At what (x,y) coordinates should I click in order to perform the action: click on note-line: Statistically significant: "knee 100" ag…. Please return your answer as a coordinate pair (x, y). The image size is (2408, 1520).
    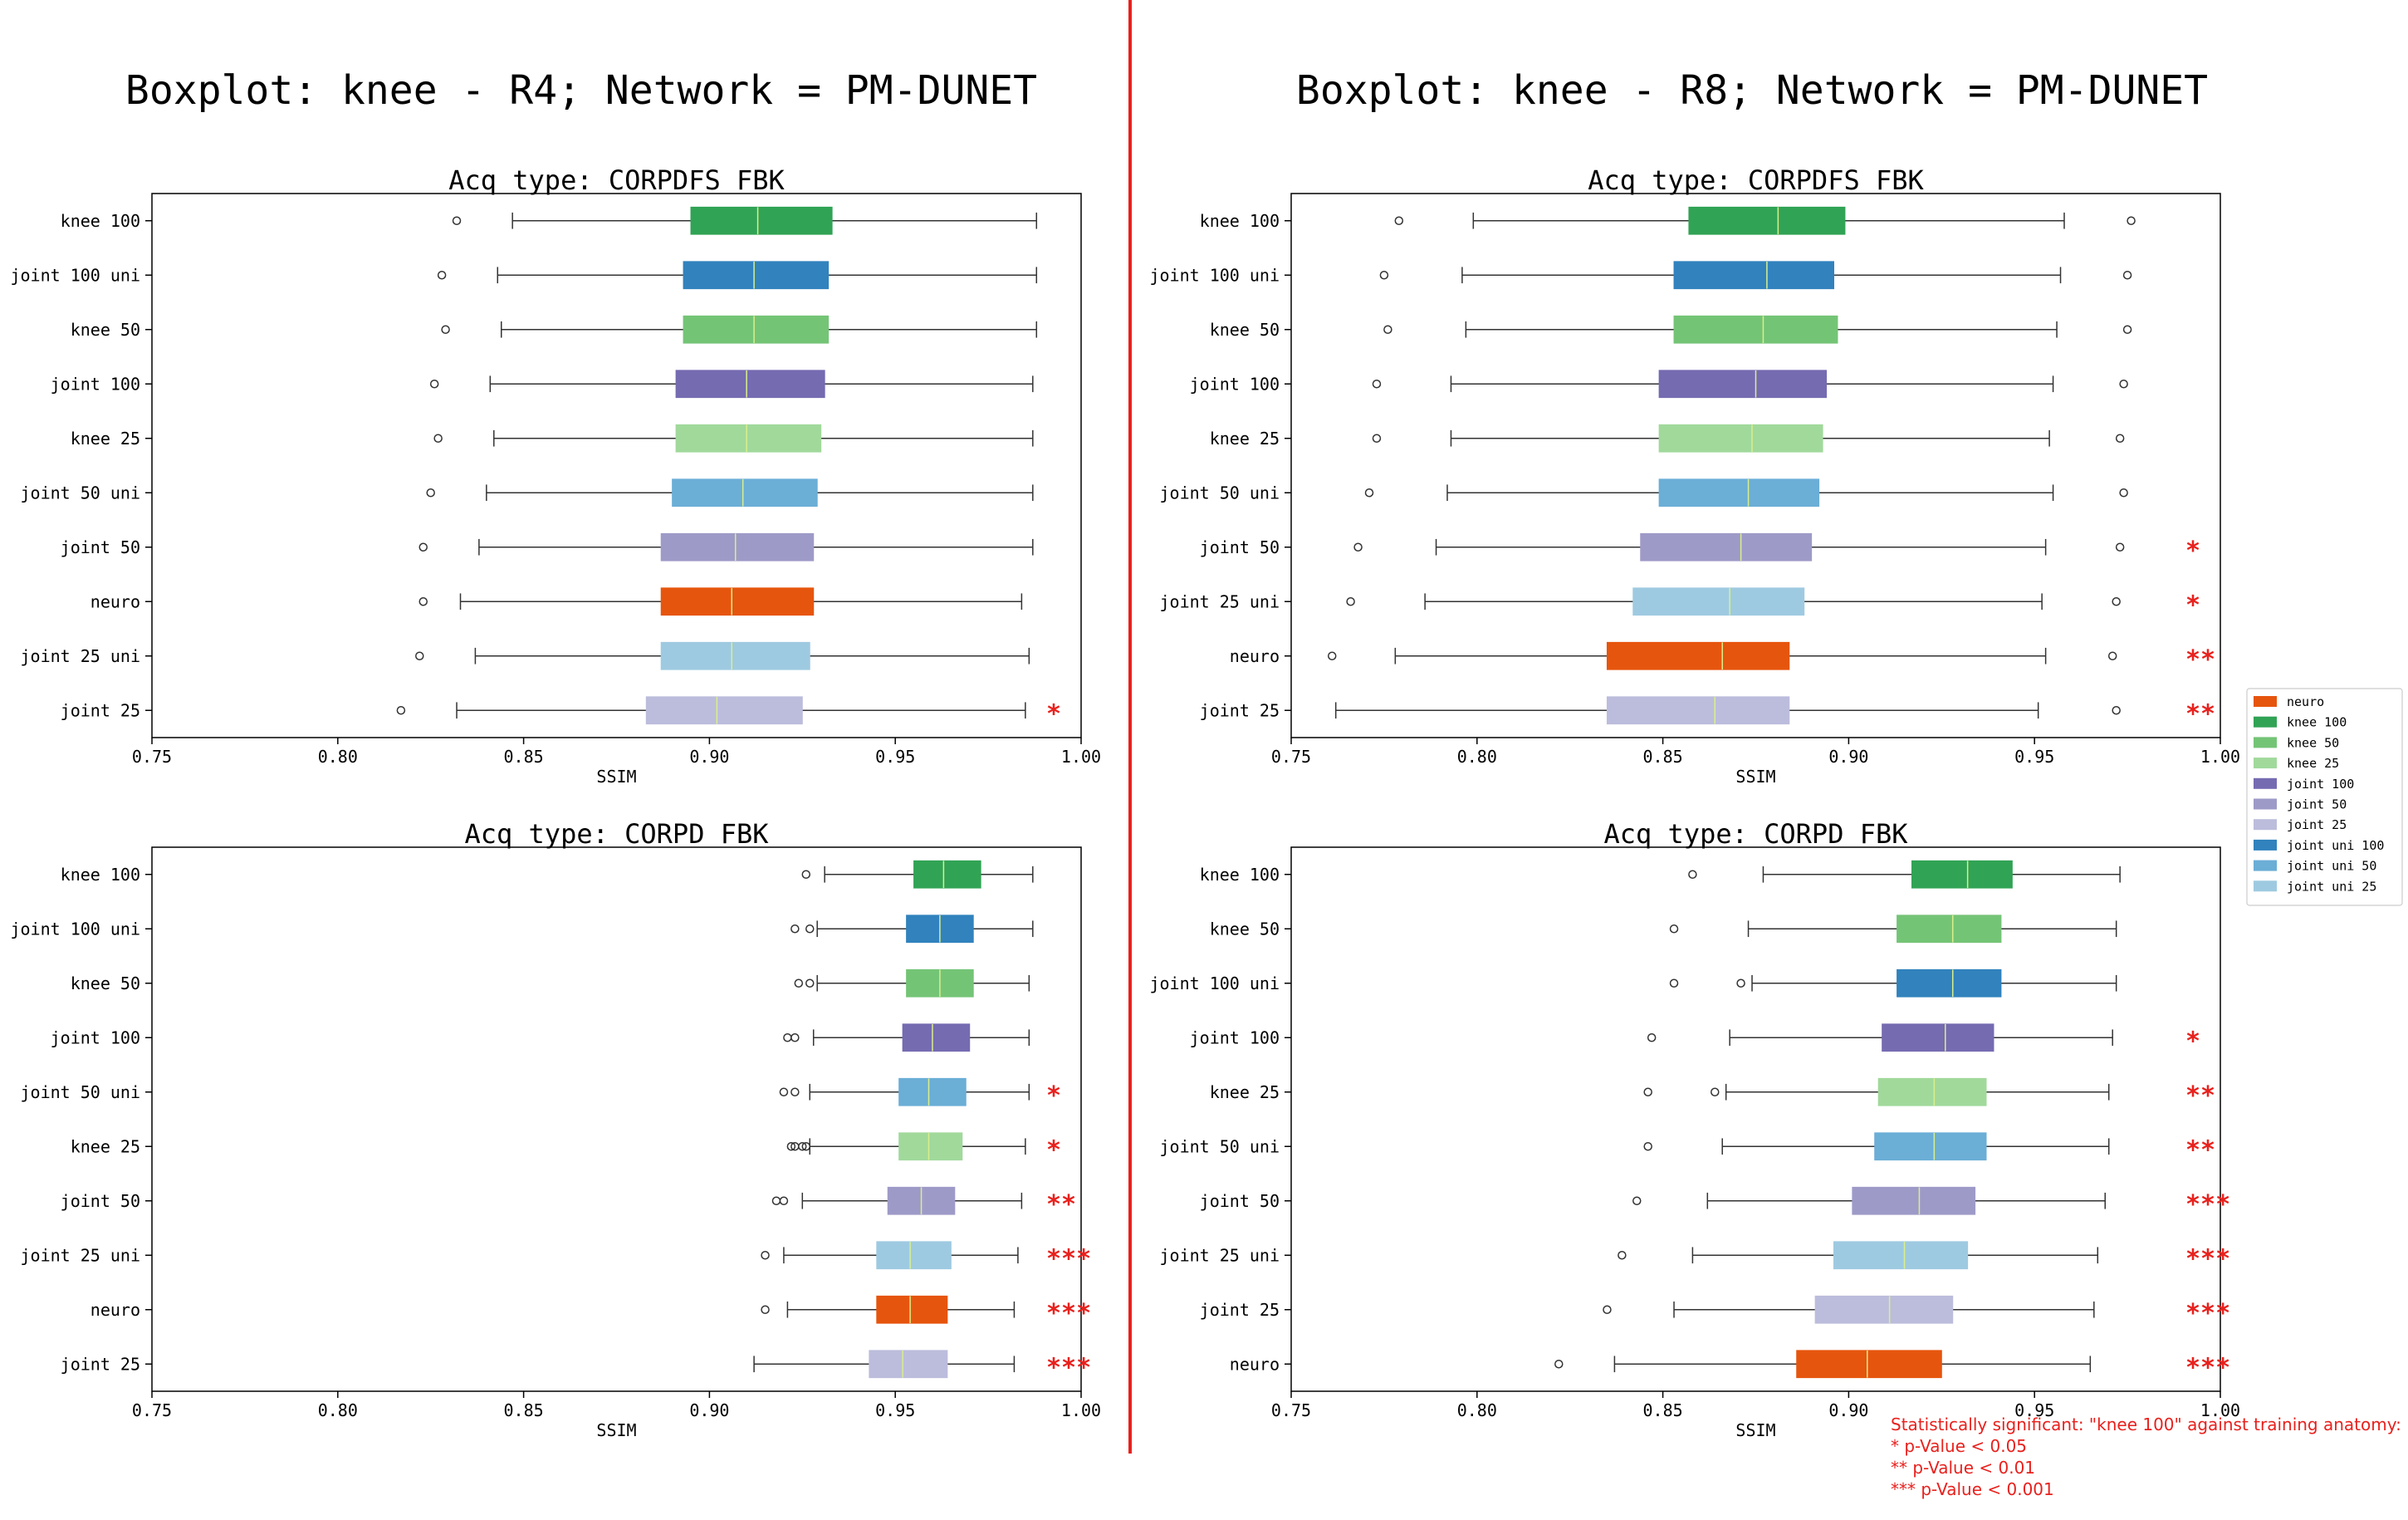
    Looking at the image, I should click on (2146, 1425).